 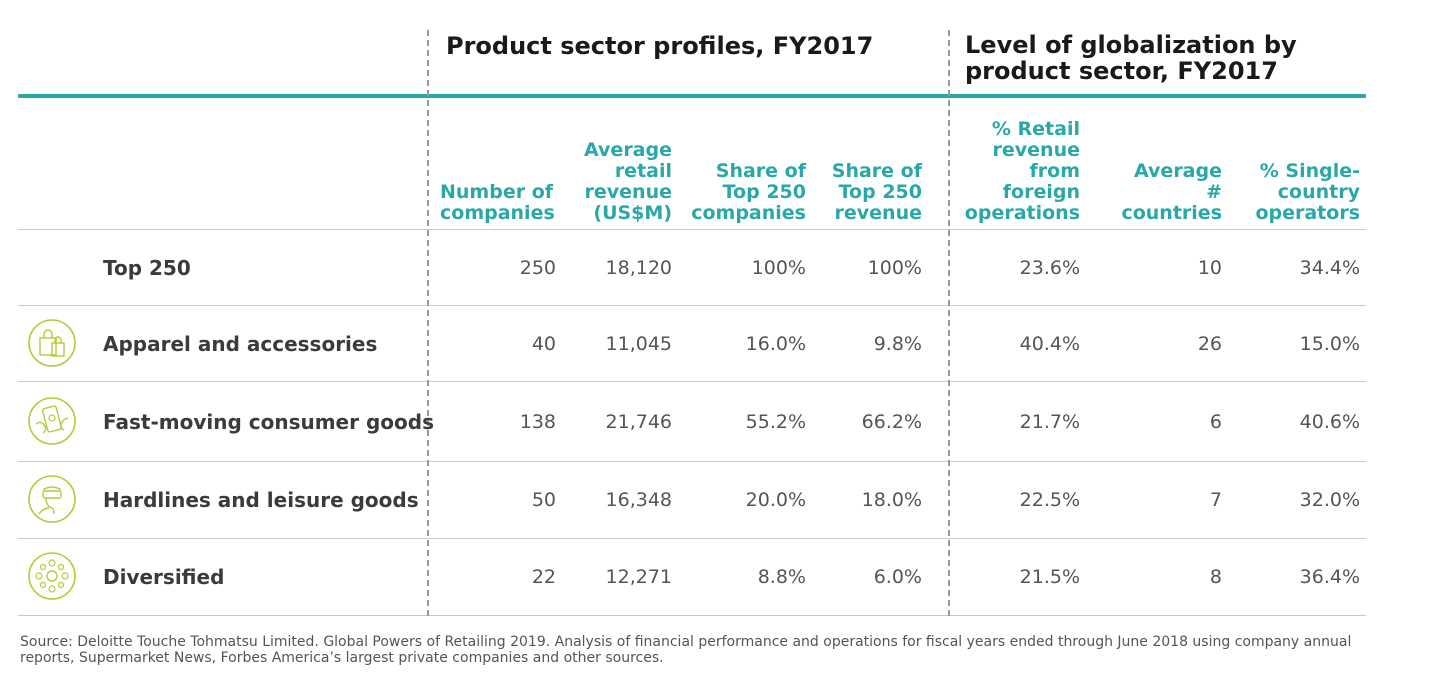 What do you see at coordinates (1049, 268) in the screenshot?
I see `cell-foreign-operations: 23.6%` at bounding box center [1049, 268].